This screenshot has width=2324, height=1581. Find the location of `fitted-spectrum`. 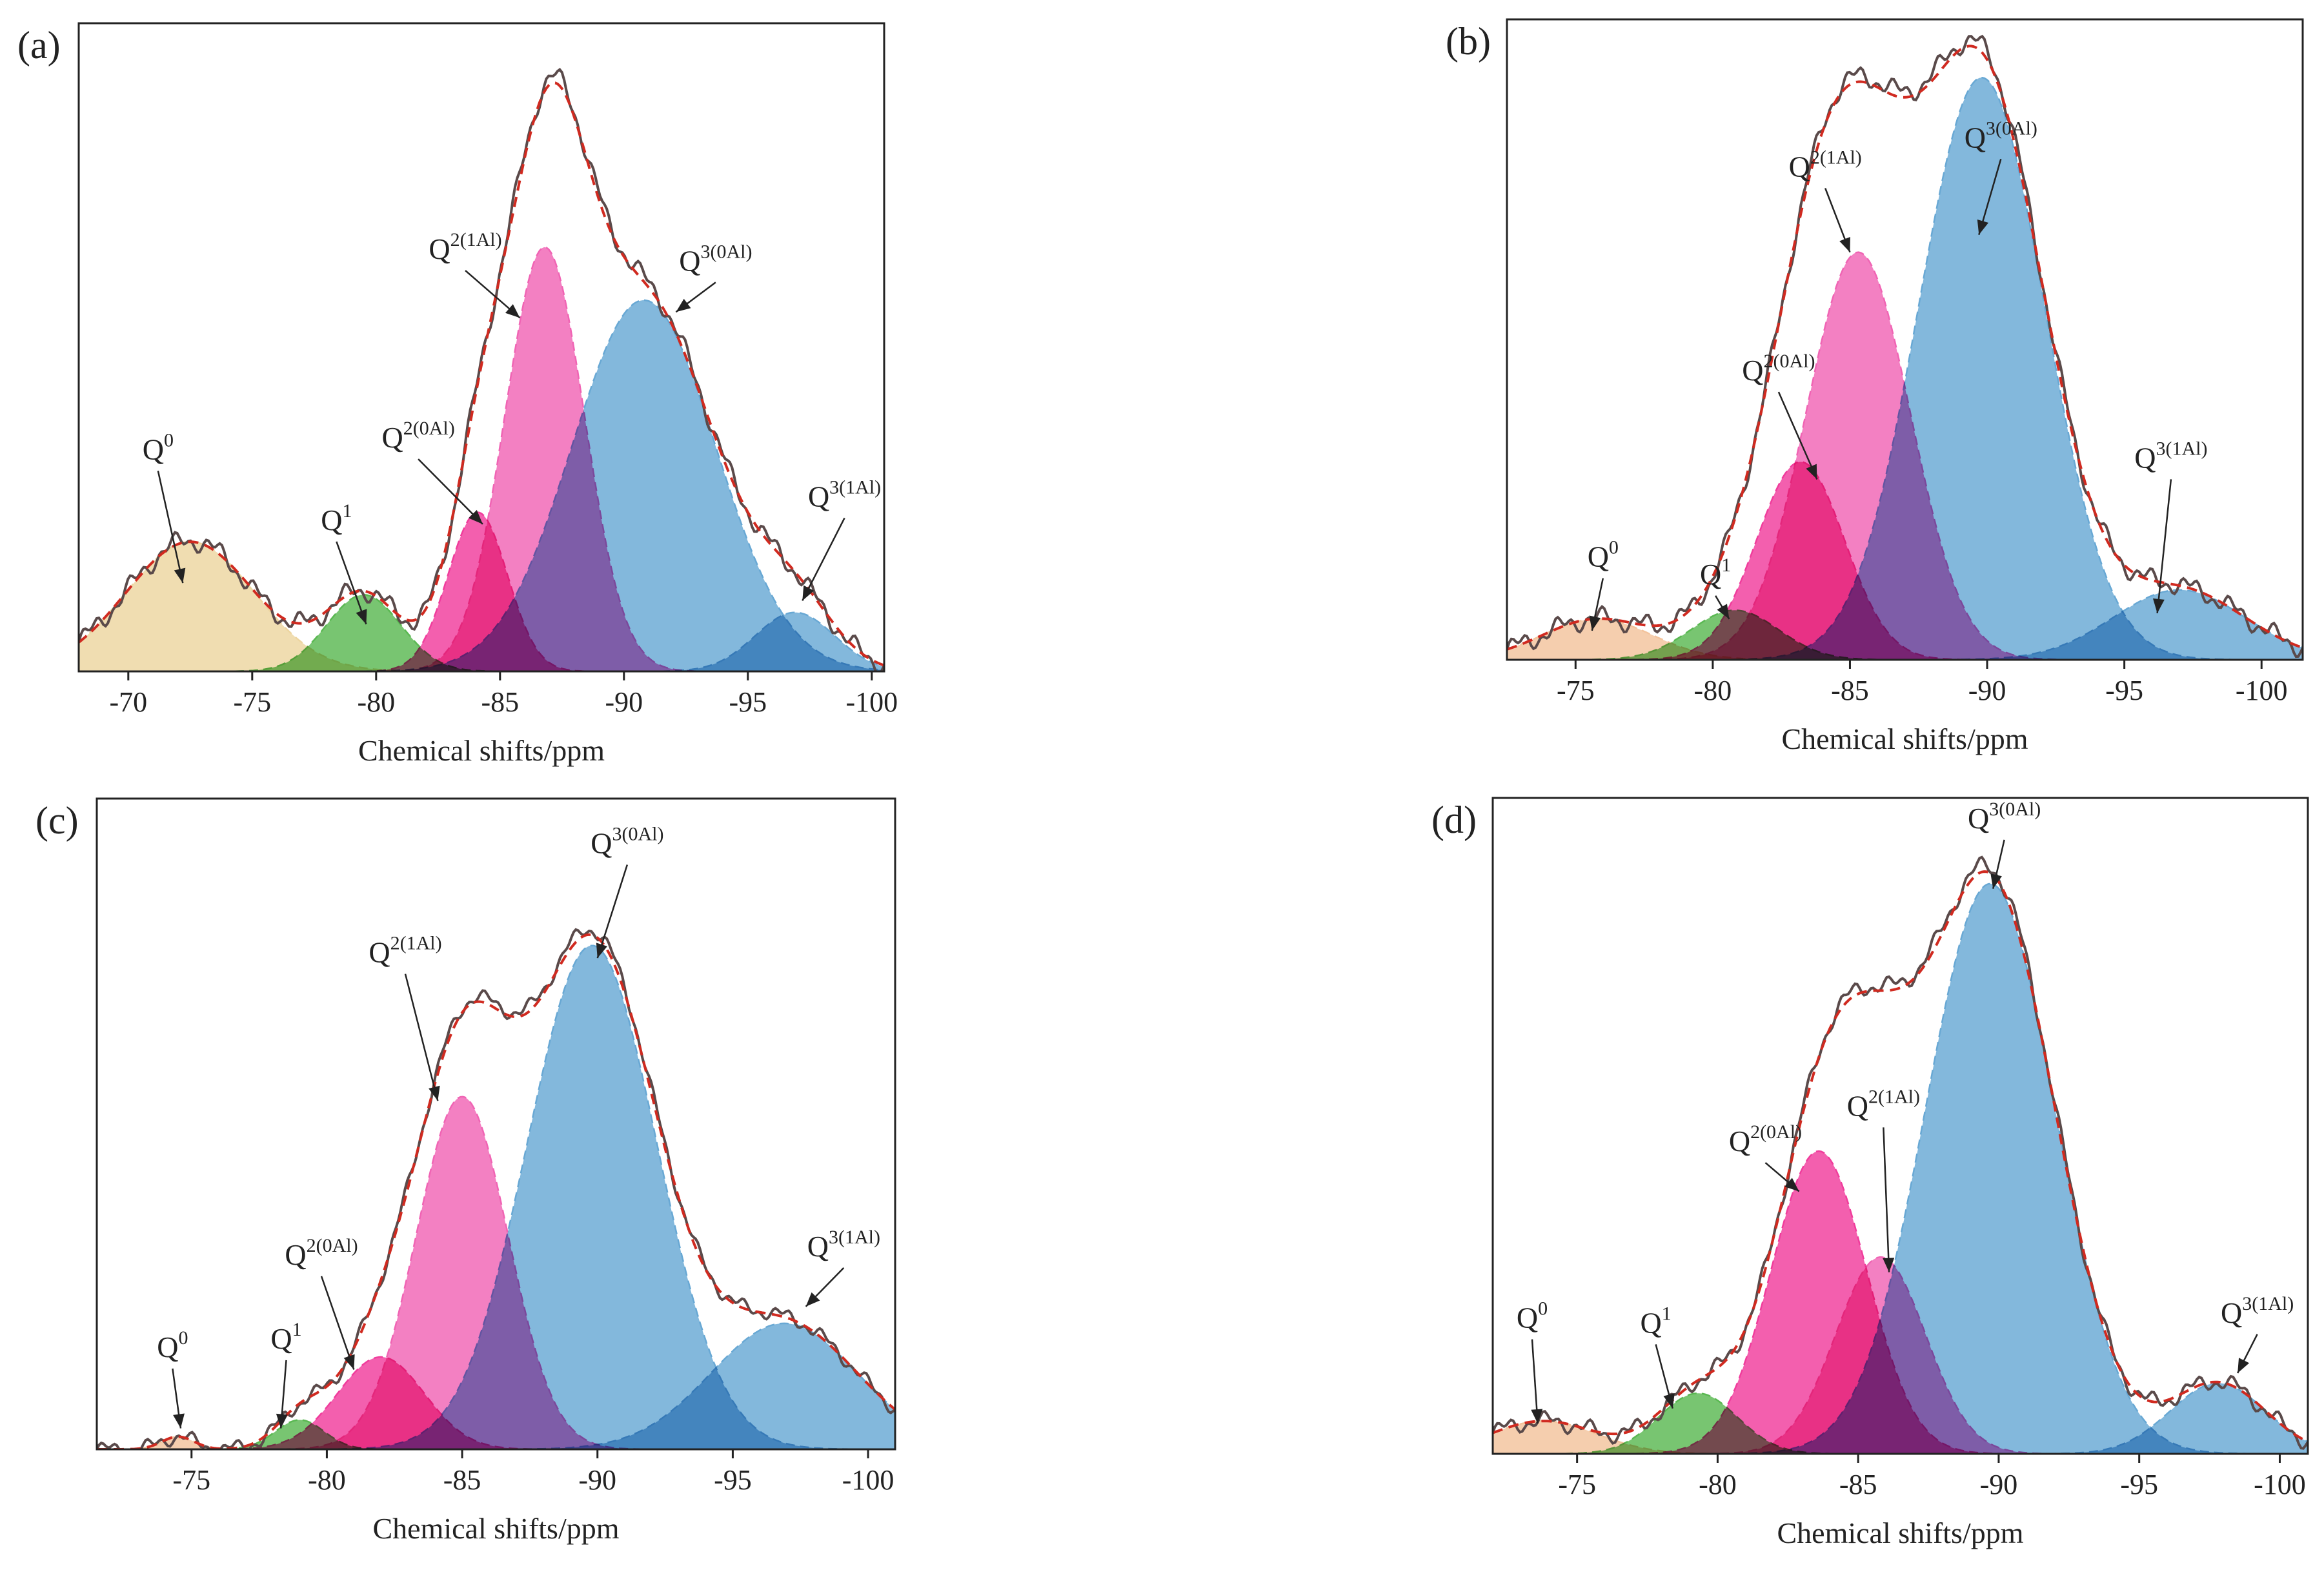

fitted-spectrum is located at coordinates (1900, 1156).